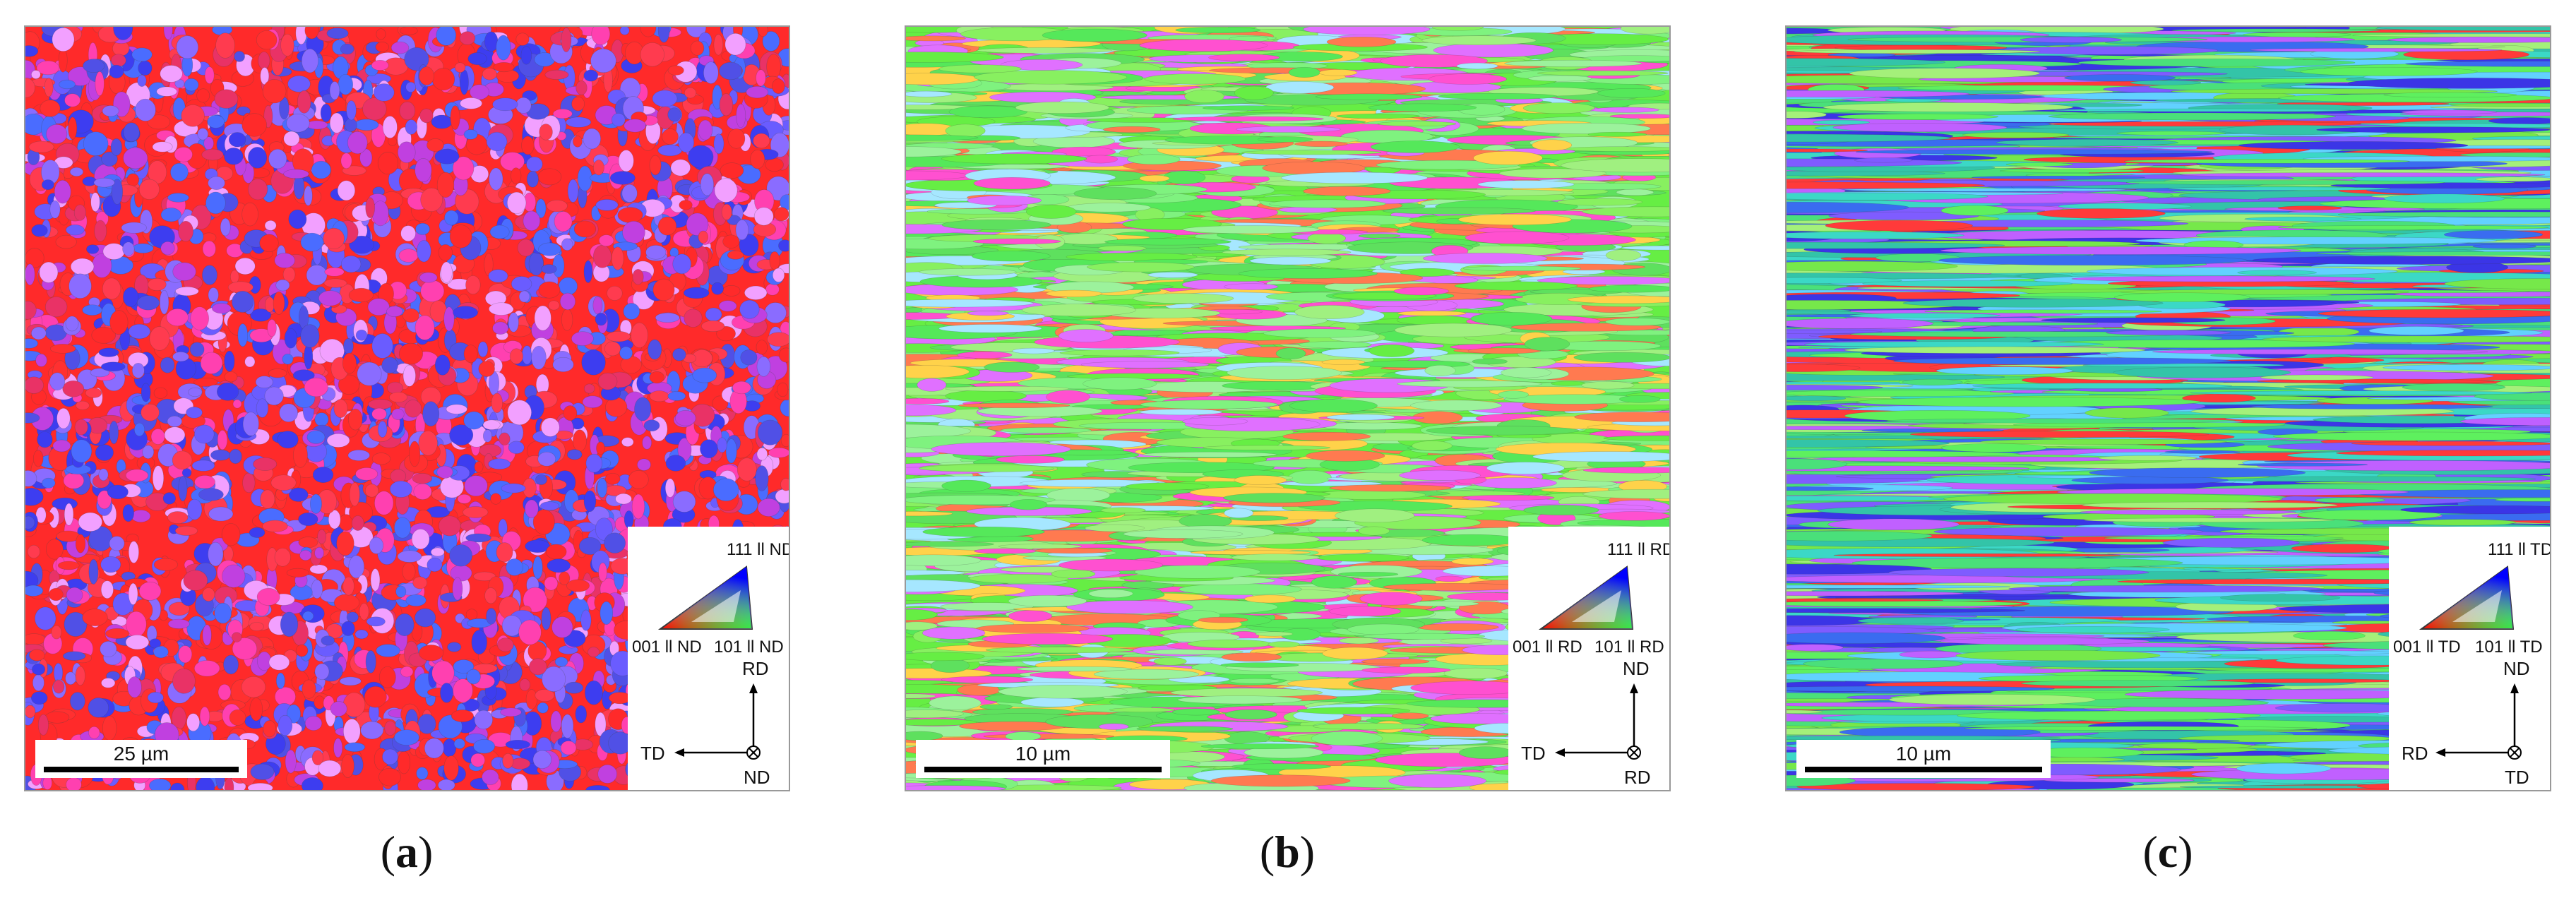 The width and height of the screenshot is (2576, 910). Describe the element at coordinates (1634, 688) in the screenshot. I see `axis-up-arrow-b` at that location.